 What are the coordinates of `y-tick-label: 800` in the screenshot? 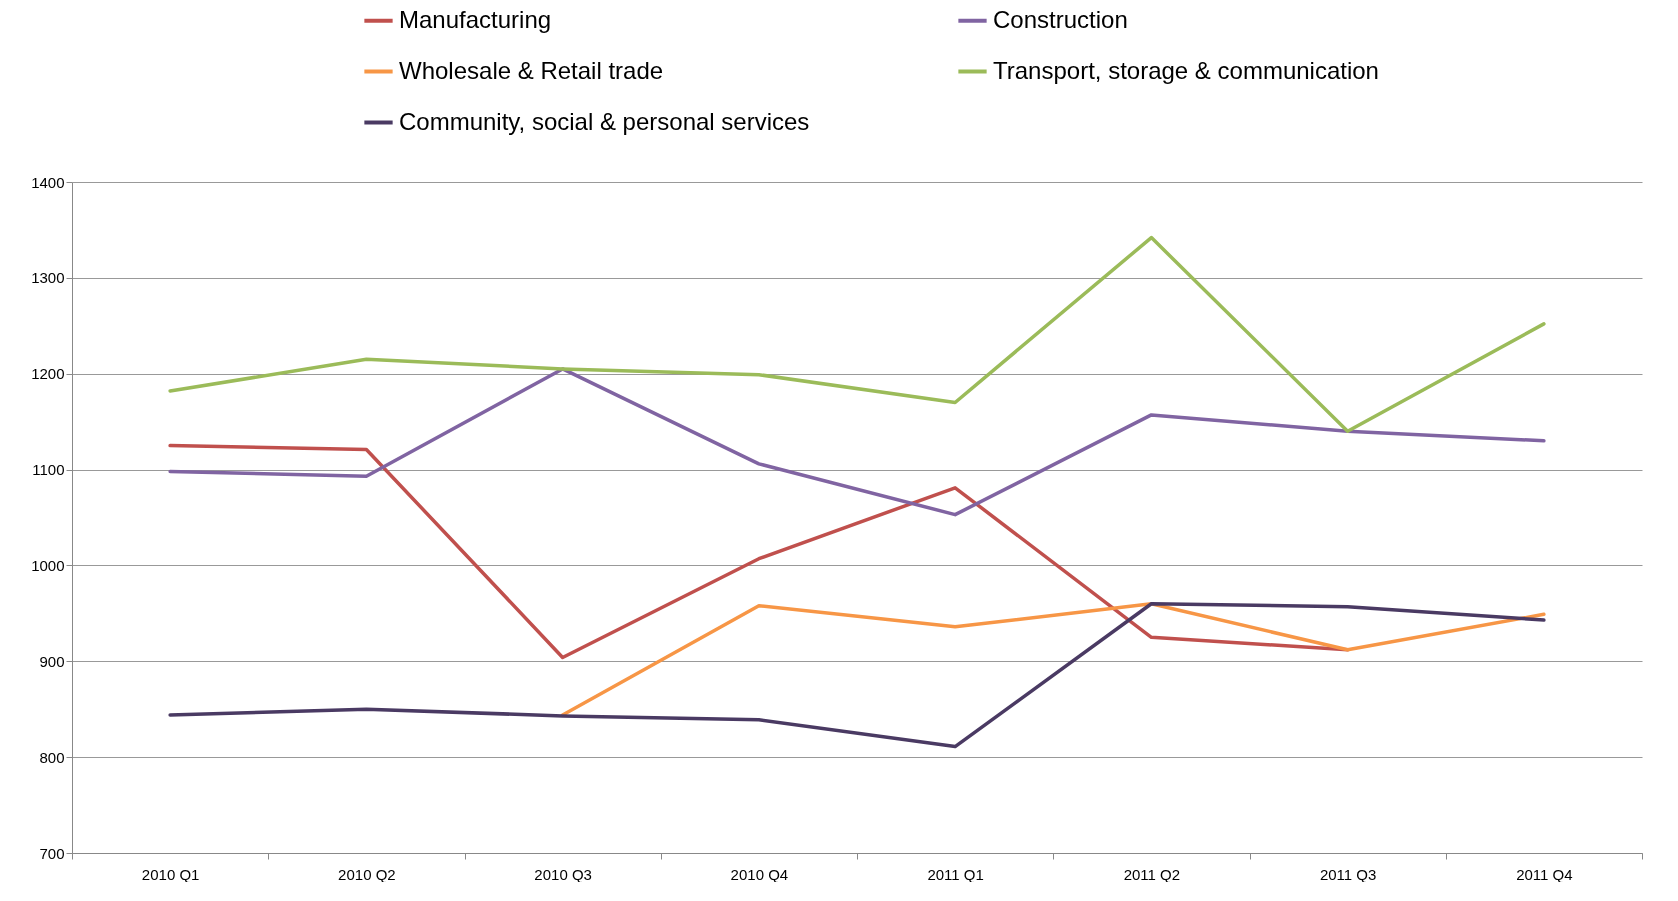 It's located at (52, 757).